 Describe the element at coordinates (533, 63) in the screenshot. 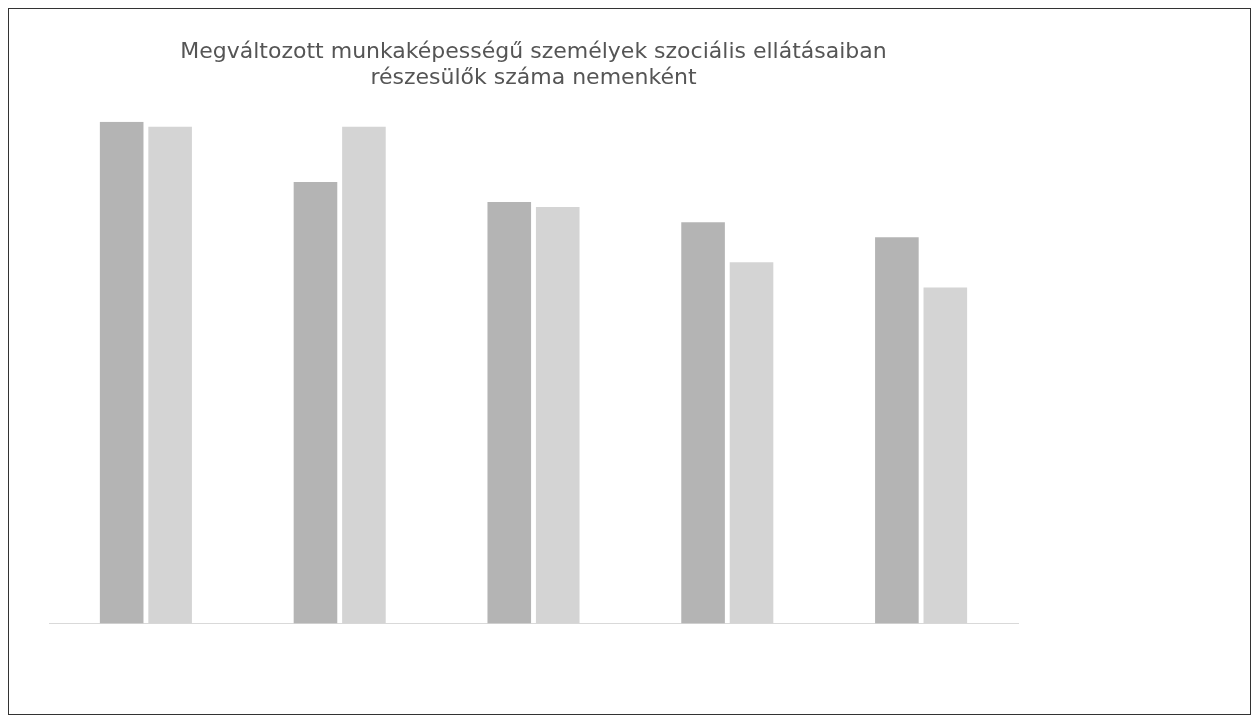

I see `chart-title: Megváltozott munkaképességű személyek szociális ellátásaiban részesülők száma nemenként` at that location.